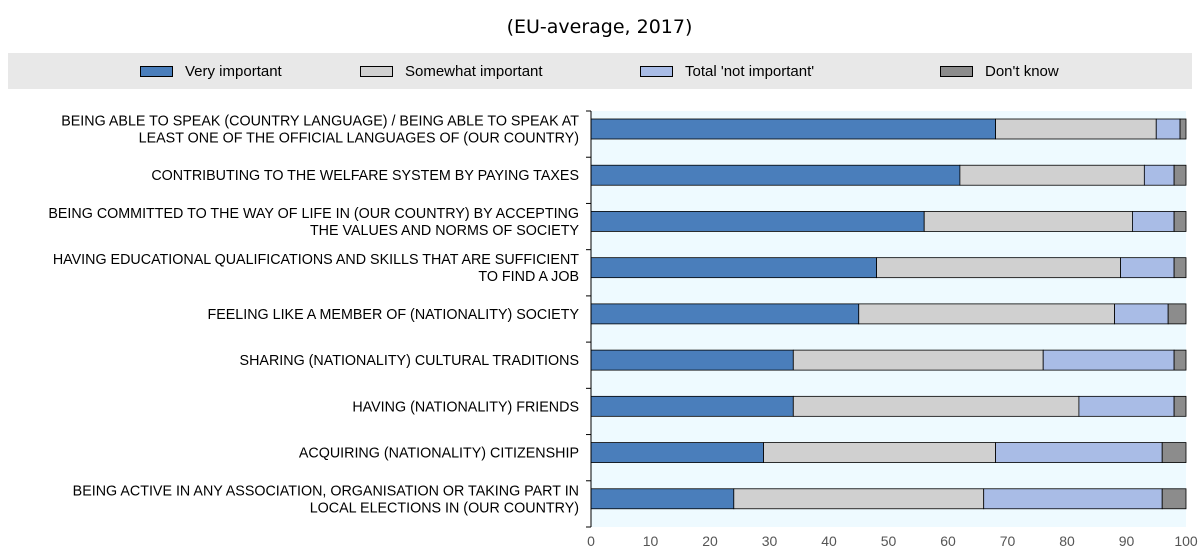 The image size is (1199, 547). I want to click on x-tick-label-50: 50, so click(889, 540).